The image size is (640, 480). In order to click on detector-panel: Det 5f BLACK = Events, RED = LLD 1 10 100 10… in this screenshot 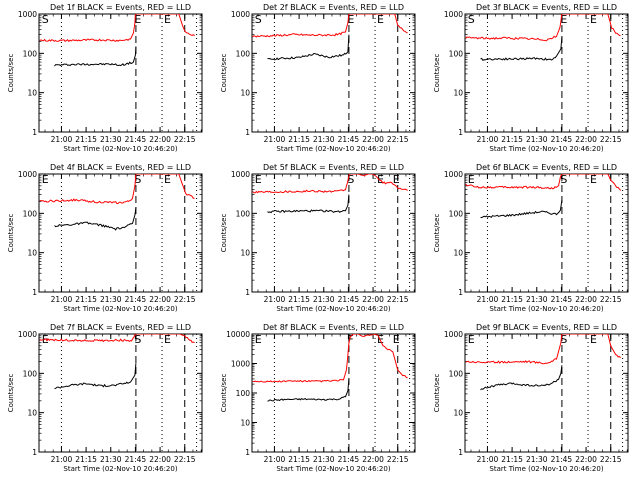, I will do `click(318, 238)`.